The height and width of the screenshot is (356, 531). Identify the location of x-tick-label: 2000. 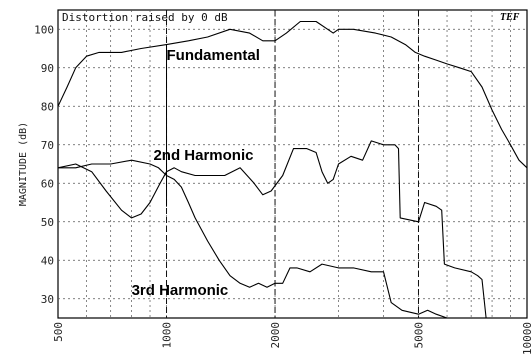
(275, 335).